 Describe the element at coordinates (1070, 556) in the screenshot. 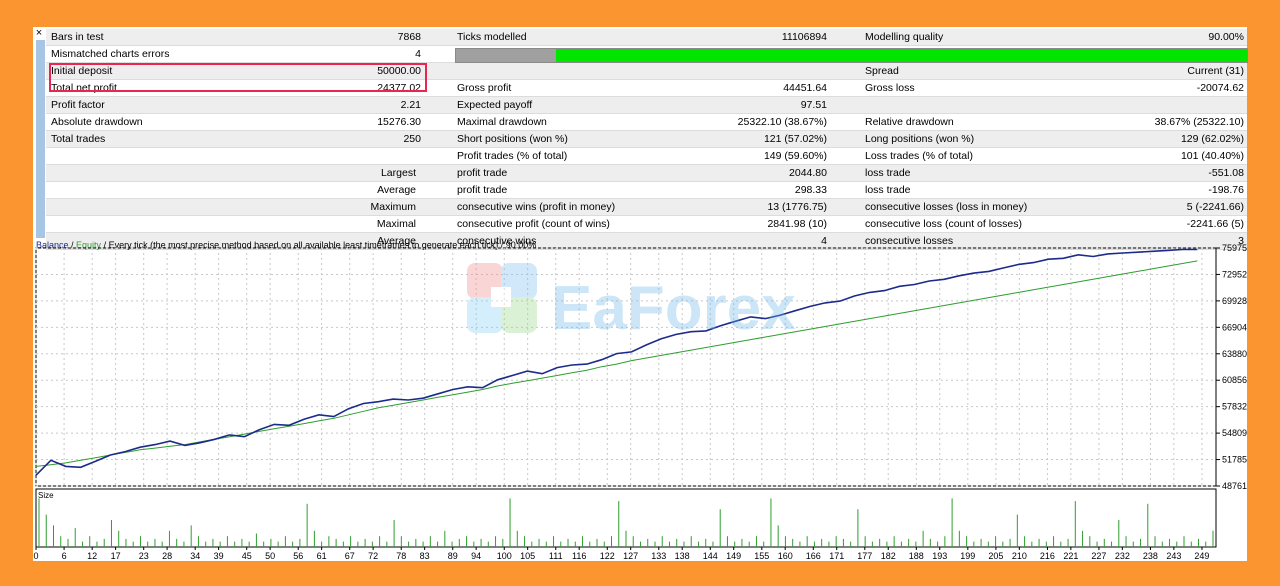

I see `x-tick-label: 221` at that location.